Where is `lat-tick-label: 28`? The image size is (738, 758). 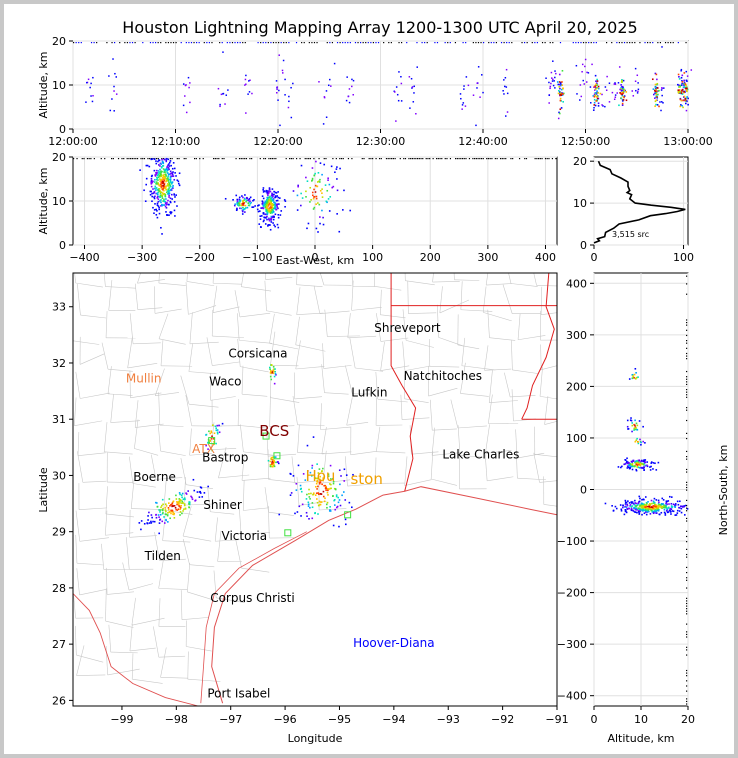
lat-tick-label: 28 is located at coordinates (59, 588).